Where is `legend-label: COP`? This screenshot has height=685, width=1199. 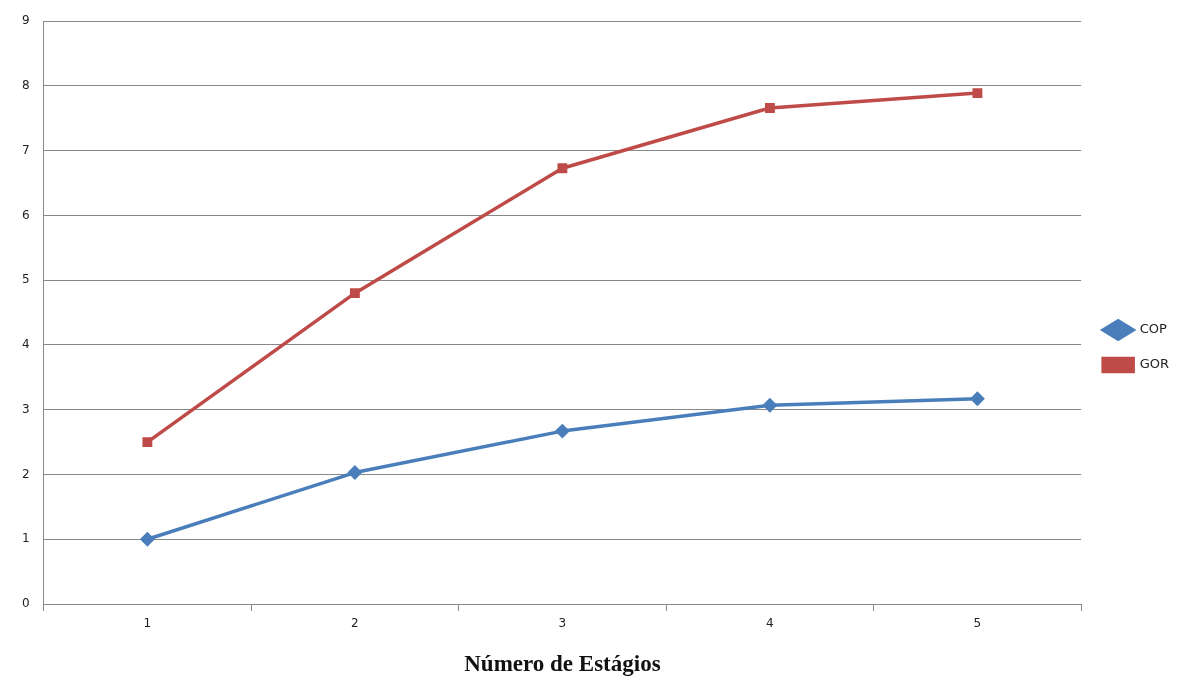 legend-label: COP is located at coordinates (1153, 329).